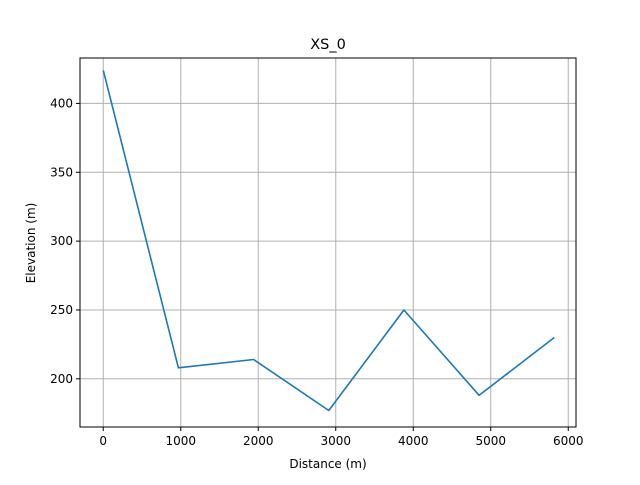 The image size is (640, 485). What do you see at coordinates (568, 441) in the screenshot?
I see `x-tick-label: 6000` at bounding box center [568, 441].